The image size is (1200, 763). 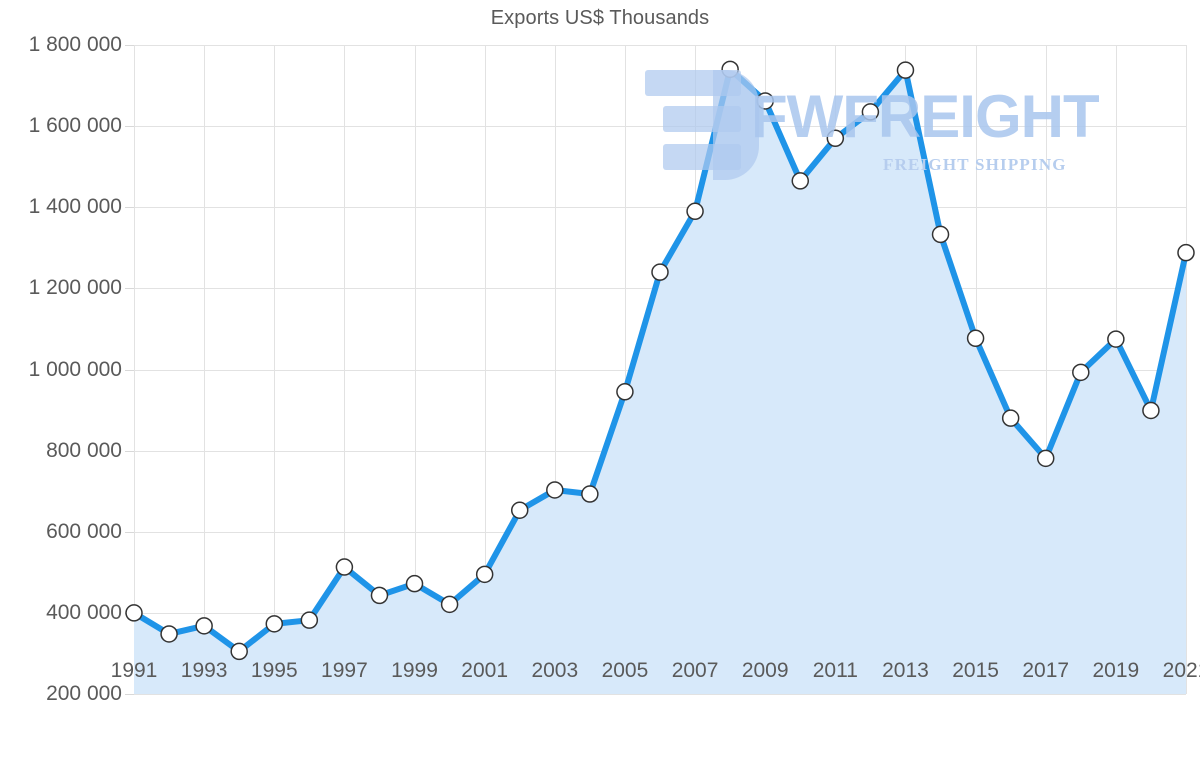 I want to click on x-axis-tick-label: 1991, so click(x=134, y=670).